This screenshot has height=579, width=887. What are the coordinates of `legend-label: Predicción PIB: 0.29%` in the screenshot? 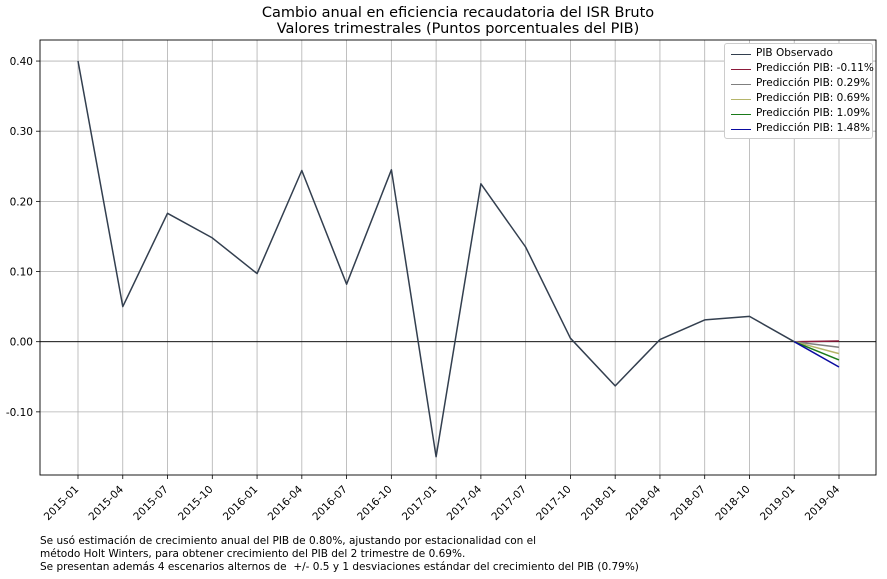 It's located at (813, 83).